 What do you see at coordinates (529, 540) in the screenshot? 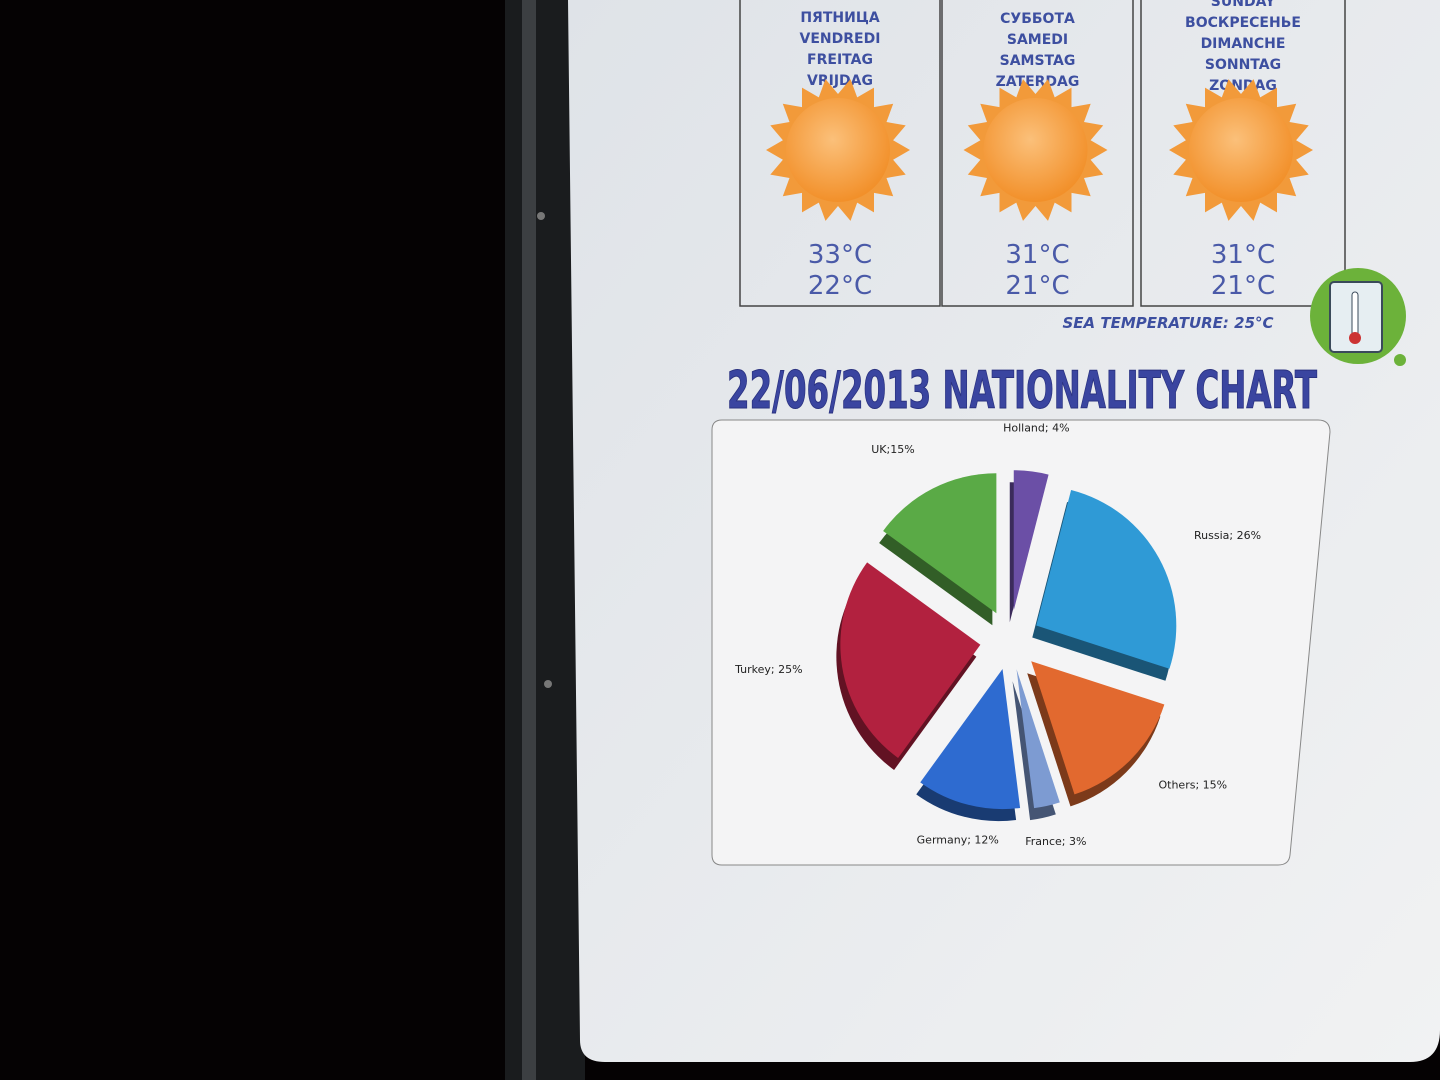
I see `frame-edge` at bounding box center [529, 540].